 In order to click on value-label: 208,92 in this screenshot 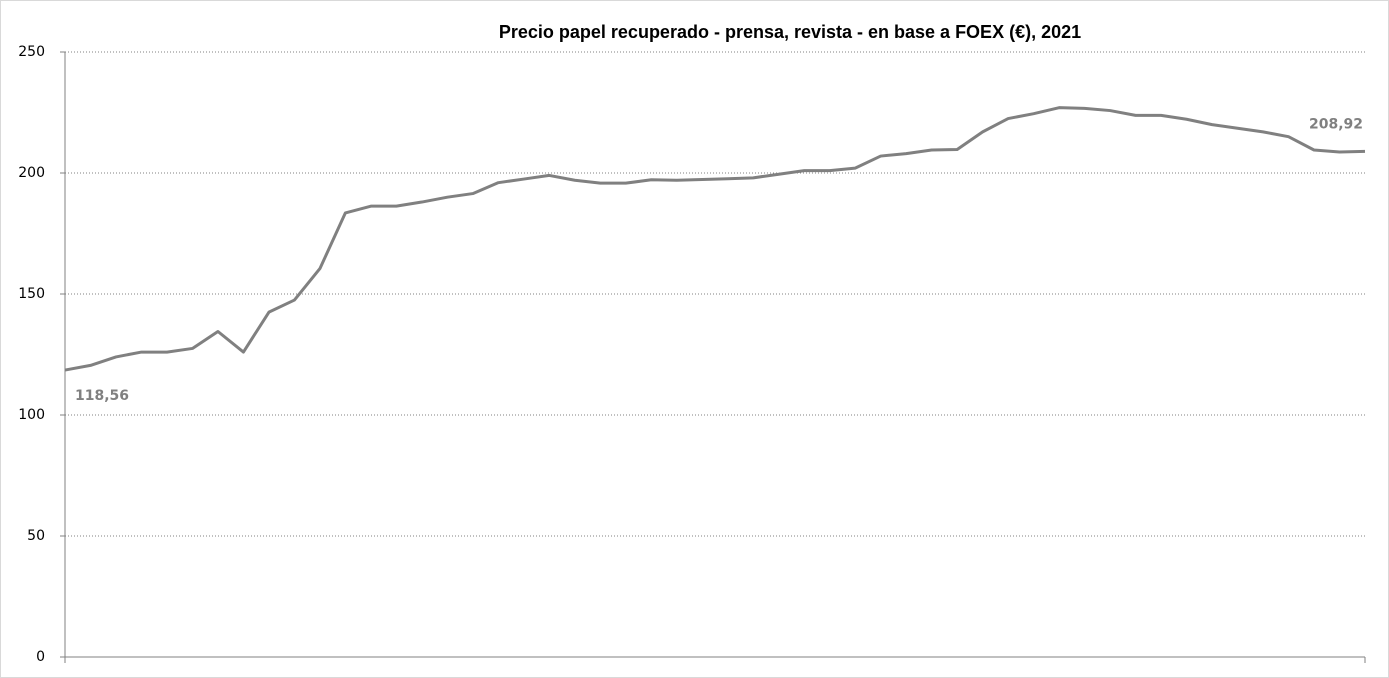, I will do `click(1336, 124)`.